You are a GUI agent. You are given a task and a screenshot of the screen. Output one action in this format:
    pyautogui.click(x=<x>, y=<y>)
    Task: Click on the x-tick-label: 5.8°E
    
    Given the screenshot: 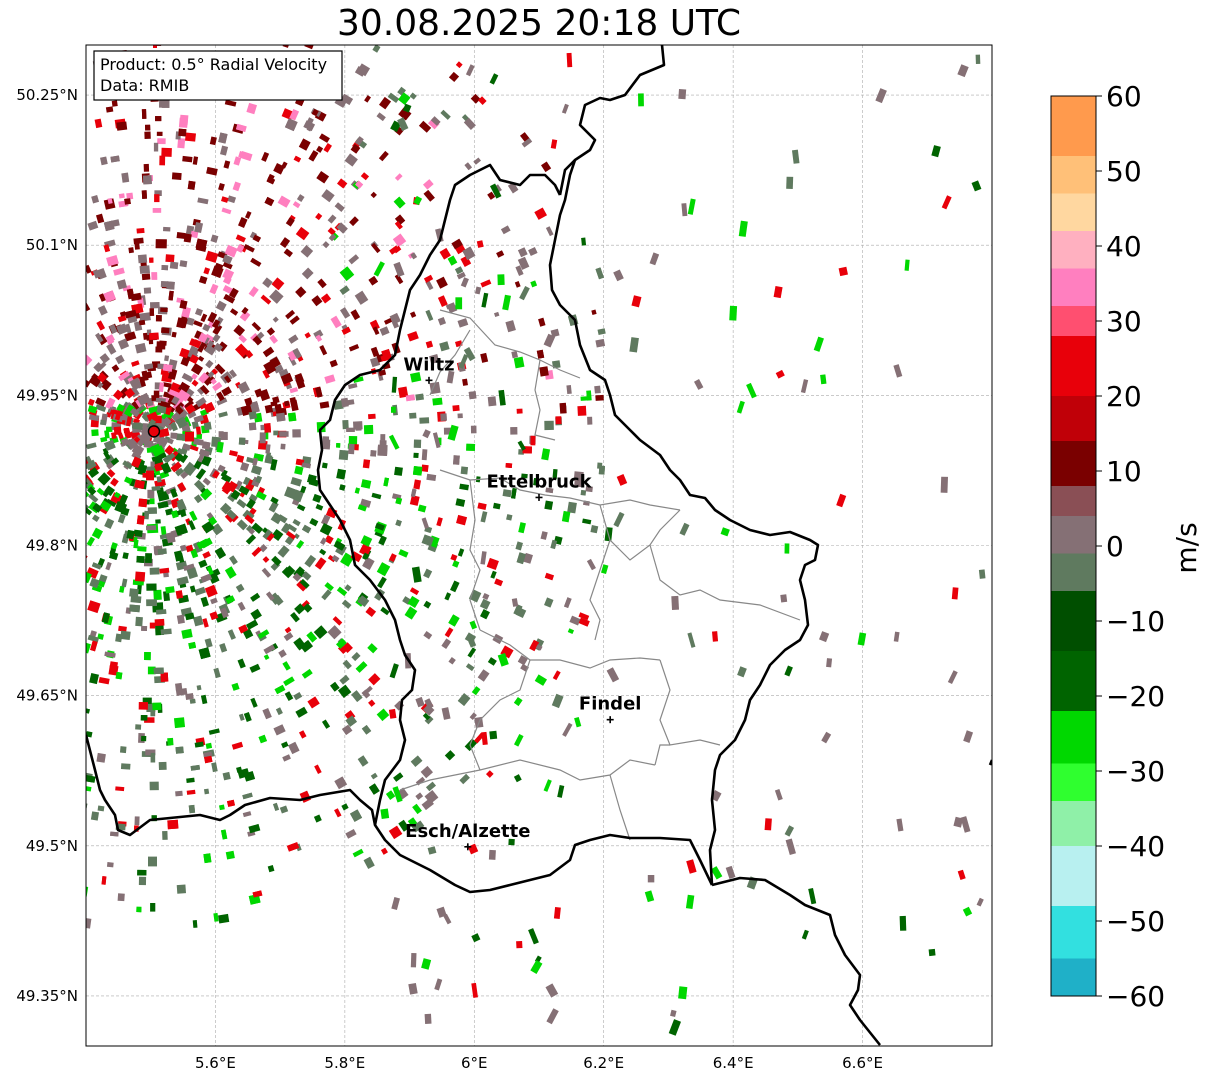 What is the action you would take?
    pyautogui.click(x=344, y=1063)
    